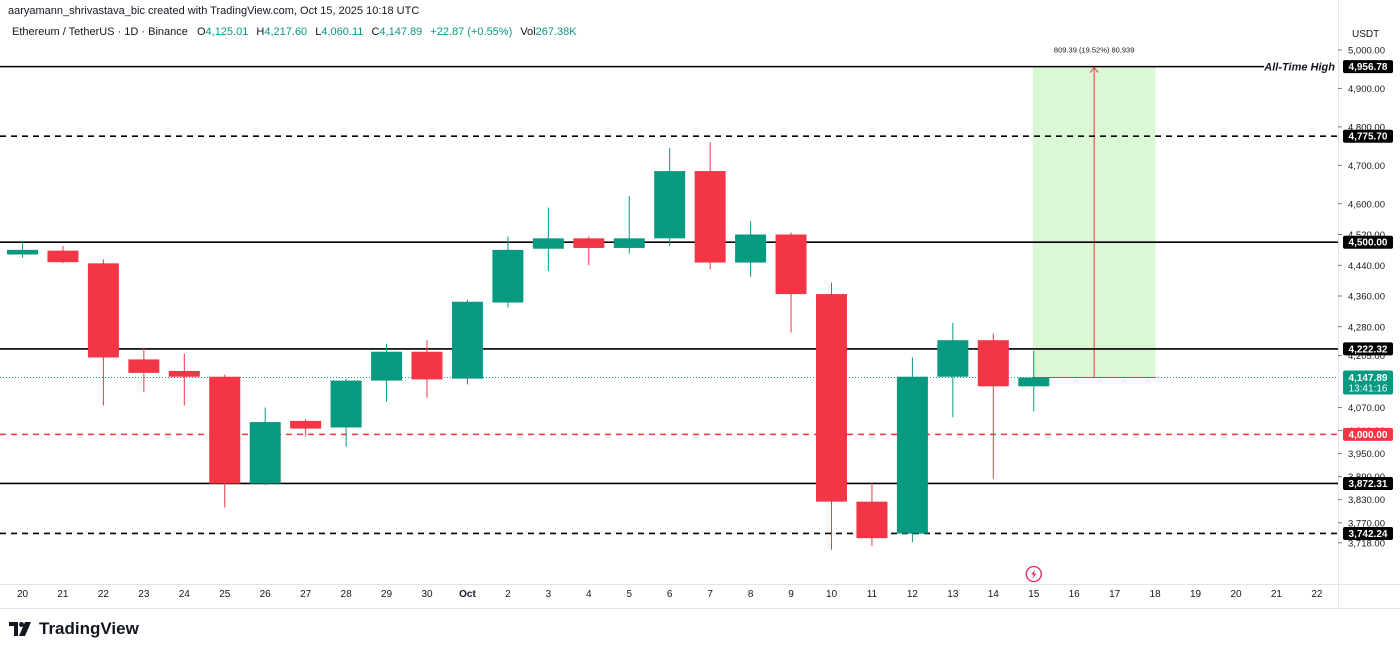 This screenshot has width=1400, height=651. I want to click on level-price-tag-label: 4,000.00, so click(1368, 435).